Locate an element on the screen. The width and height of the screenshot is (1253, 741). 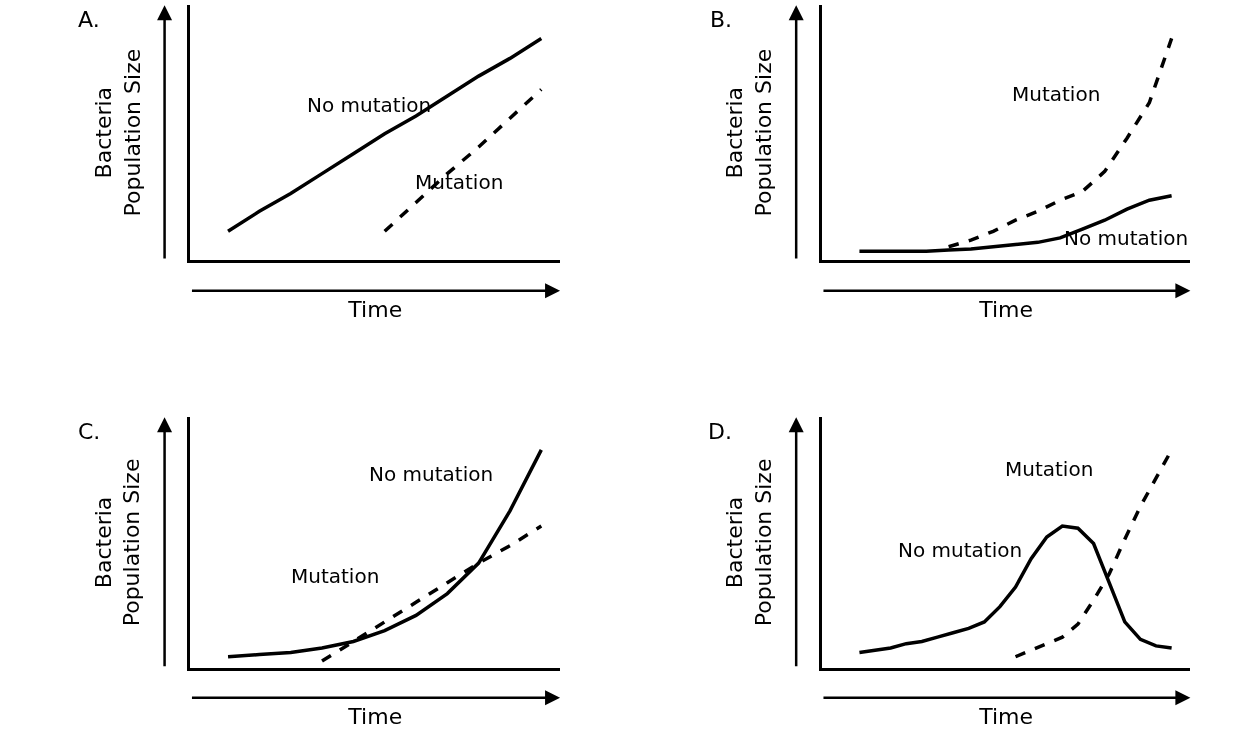
chart-title: A. is located at coordinates (89, 19).